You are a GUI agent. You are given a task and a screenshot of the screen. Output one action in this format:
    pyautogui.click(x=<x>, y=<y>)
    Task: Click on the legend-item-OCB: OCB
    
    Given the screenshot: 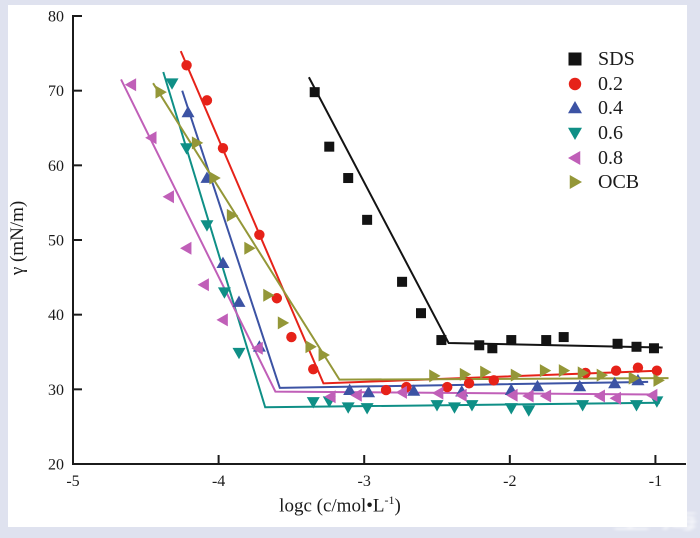 What is the action you would take?
    pyautogui.click(x=602, y=182)
    